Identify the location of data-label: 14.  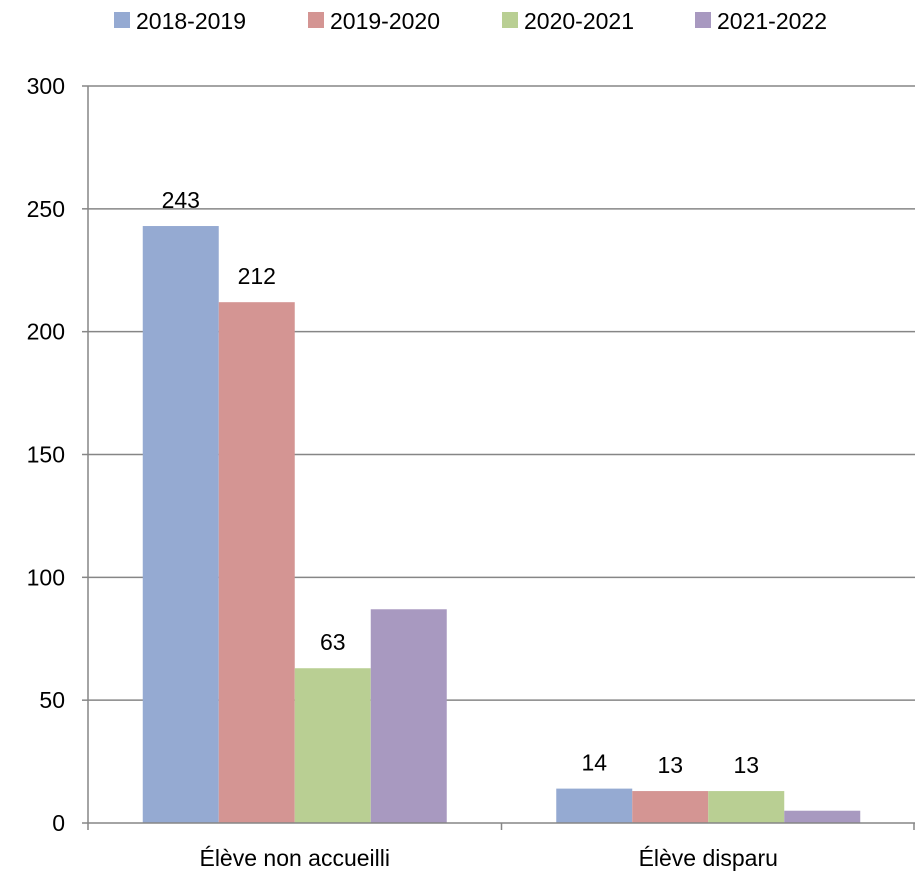
(594, 763).